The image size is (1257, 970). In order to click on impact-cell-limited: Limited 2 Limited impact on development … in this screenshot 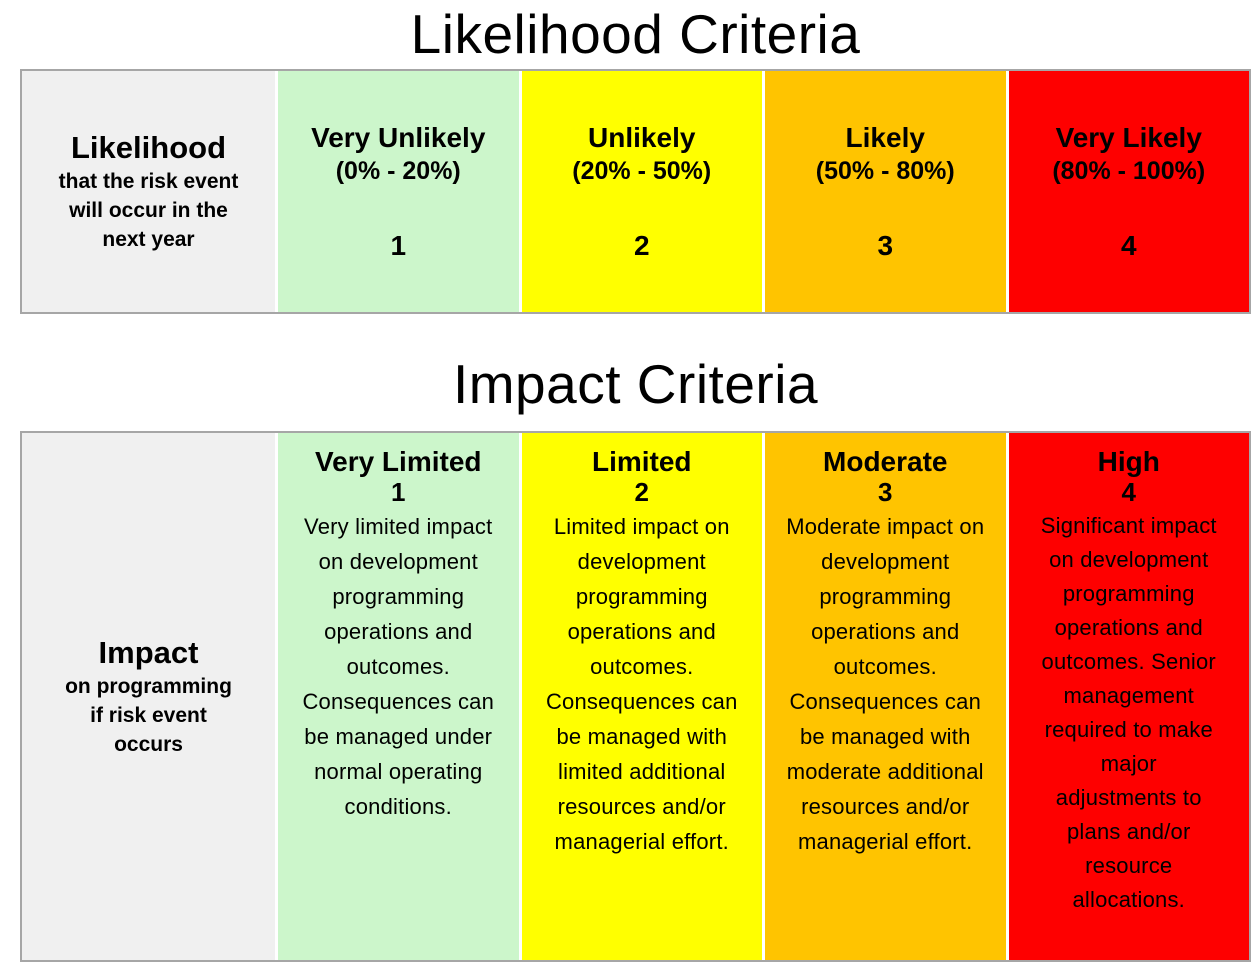, I will do `click(640, 696)`.